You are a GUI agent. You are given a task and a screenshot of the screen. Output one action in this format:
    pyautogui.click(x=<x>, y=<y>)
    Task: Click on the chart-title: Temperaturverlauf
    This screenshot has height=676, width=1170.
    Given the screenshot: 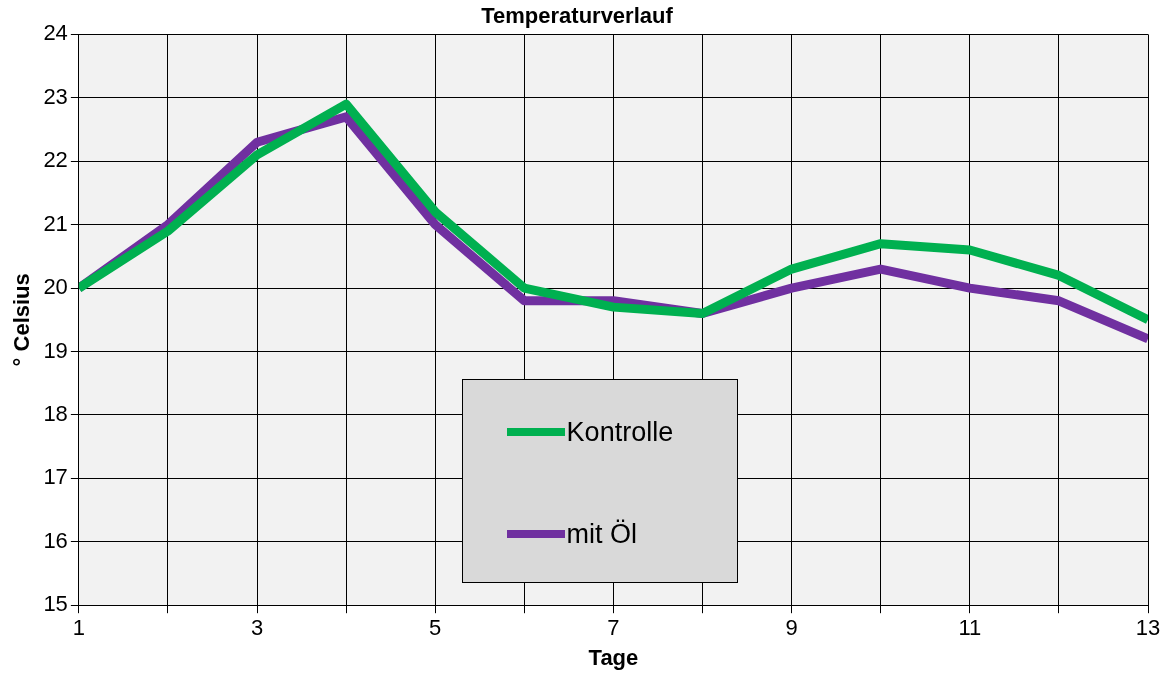 What is the action you would take?
    pyautogui.click(x=577, y=16)
    